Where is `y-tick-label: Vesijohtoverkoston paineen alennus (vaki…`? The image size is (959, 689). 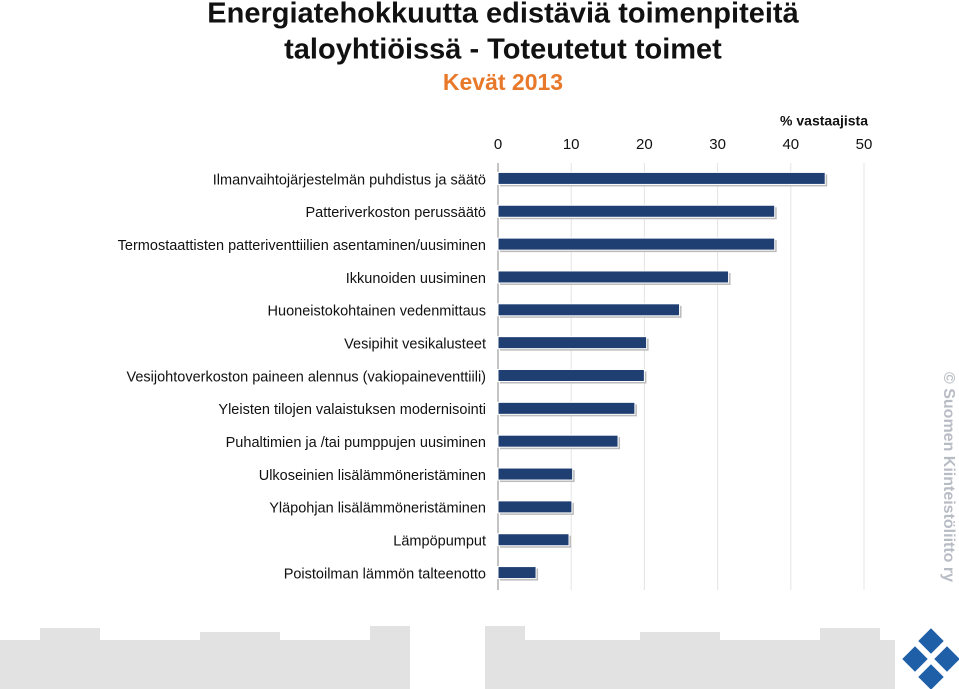
y-tick-label: Vesijohtoverkoston paineen alennus (vaki… is located at coordinates (306, 377).